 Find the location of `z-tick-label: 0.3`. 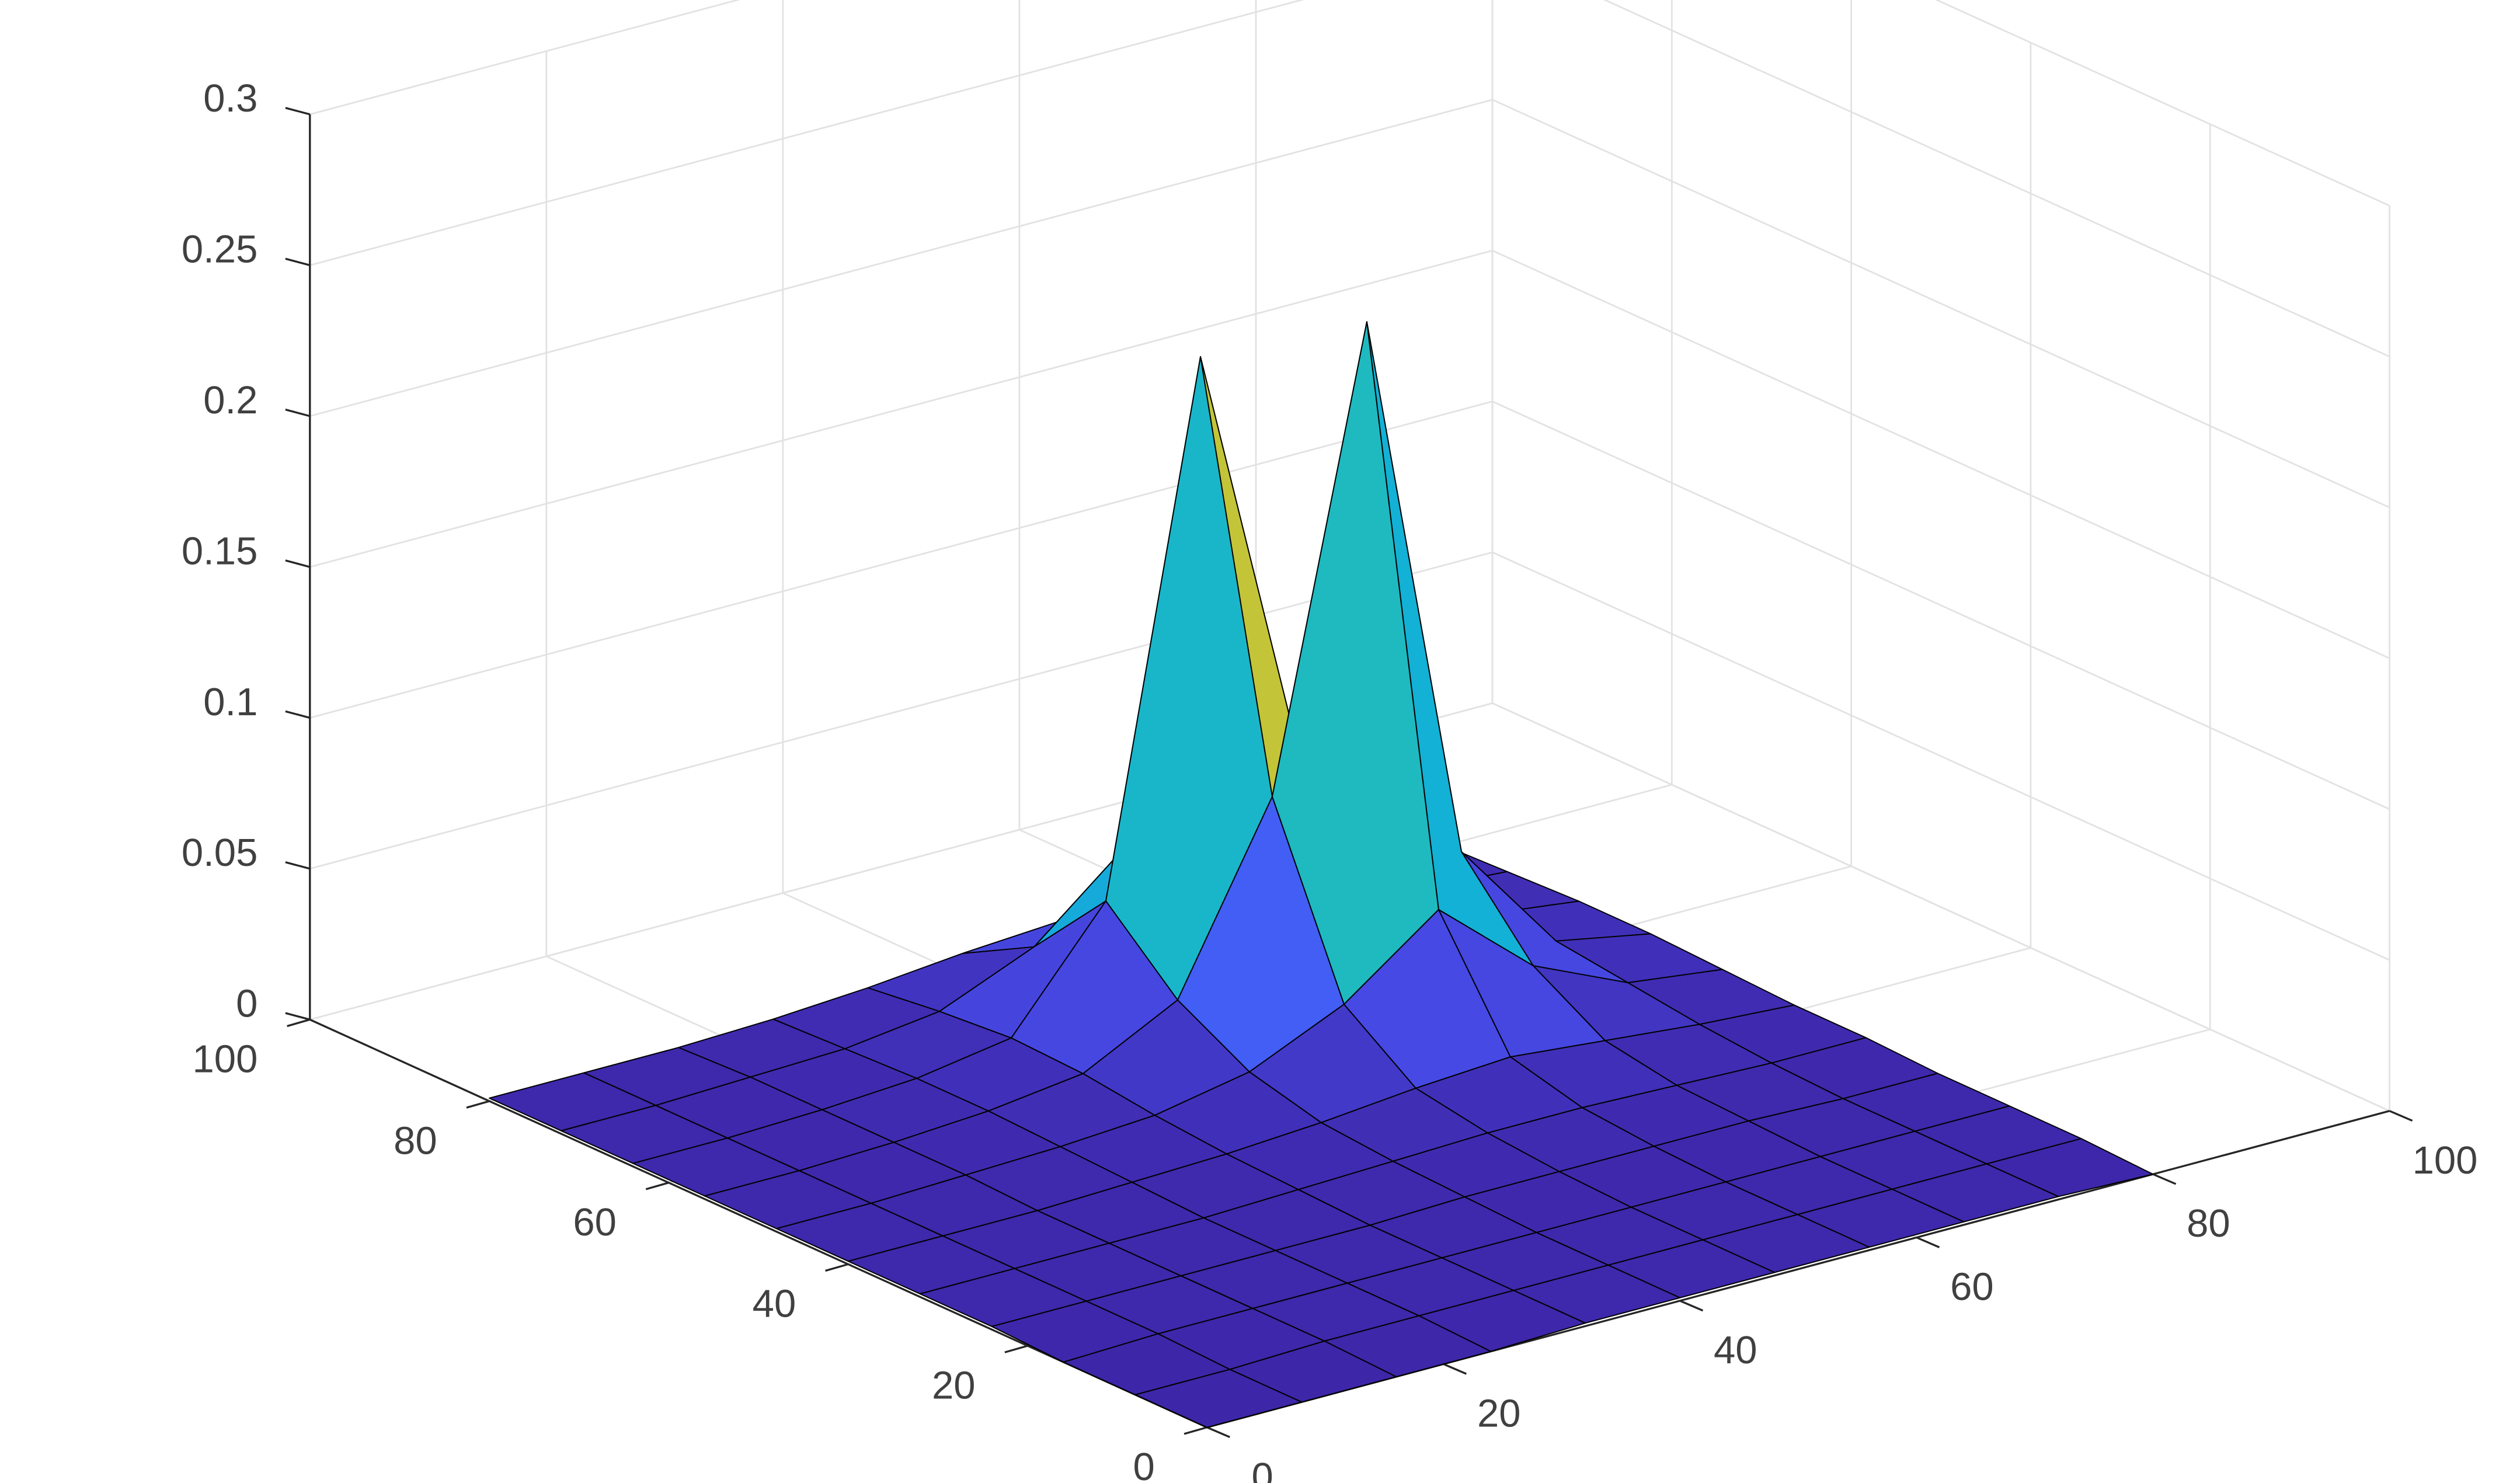

z-tick-label: 0.3 is located at coordinates (230, 98).